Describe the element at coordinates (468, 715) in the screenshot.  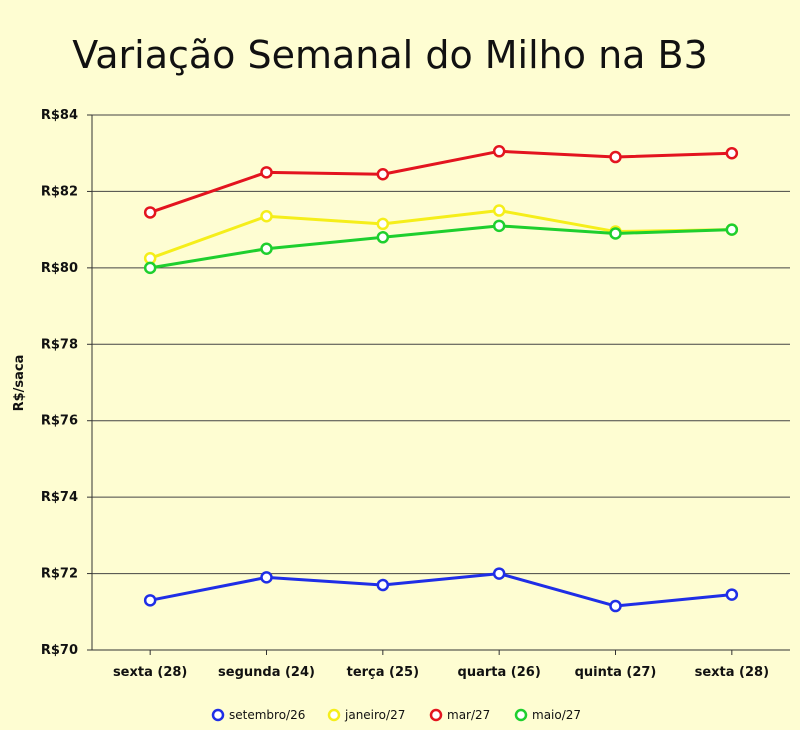
I see `legend-label: mar/27` at that location.